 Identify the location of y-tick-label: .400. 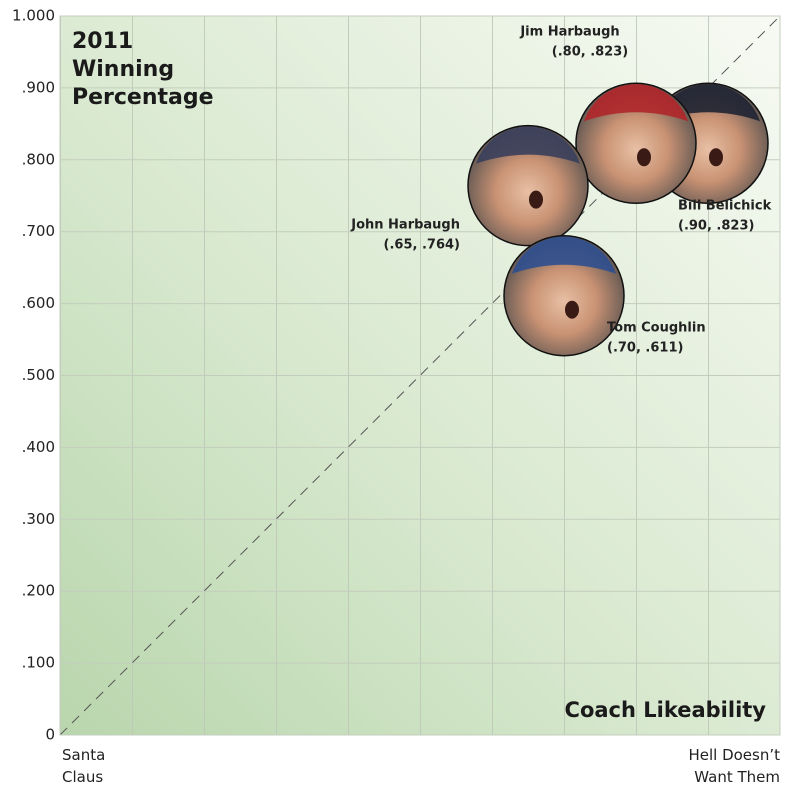
(38, 447).